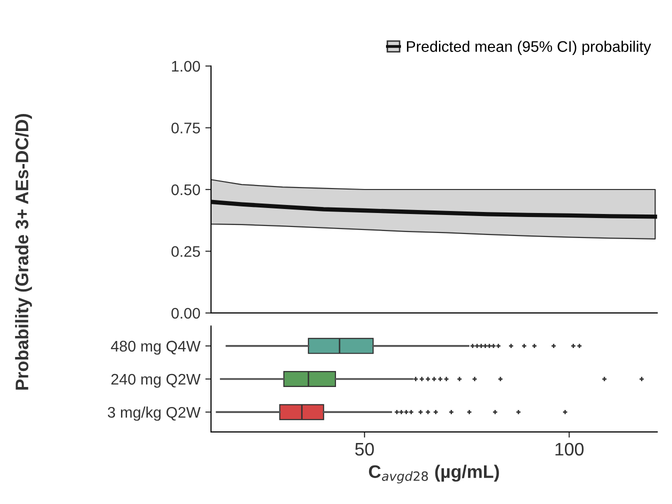 Image resolution: width=672 pixels, height=504 pixels. Describe the element at coordinates (529, 47) in the screenshot. I see `legend-label: Predicted mean (95% CI) probability` at that location.